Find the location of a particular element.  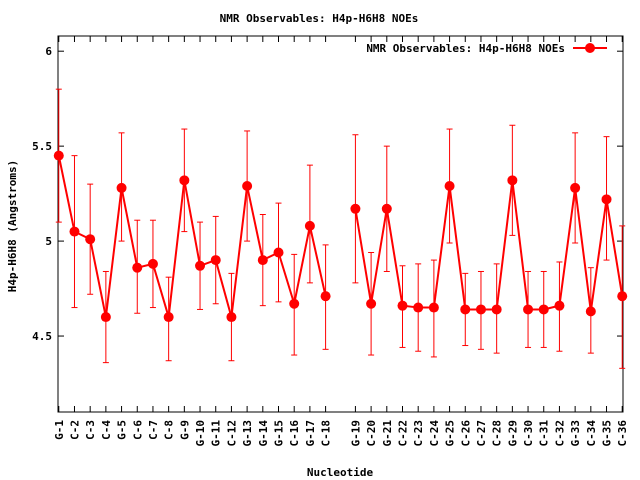

x-tick-label-21: C-22 is located at coordinates (402, 433).